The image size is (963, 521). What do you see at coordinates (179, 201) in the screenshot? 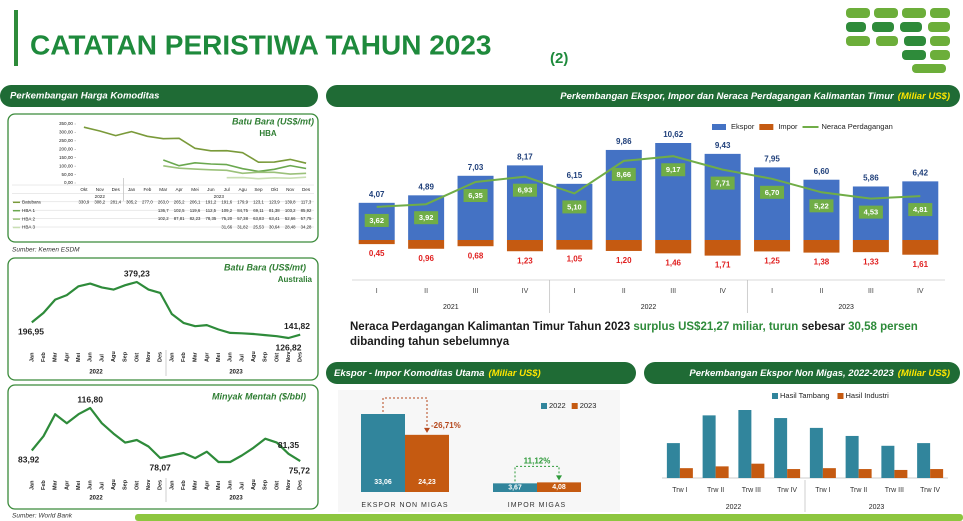
I see `table-cell: 265,2` at bounding box center [179, 201].